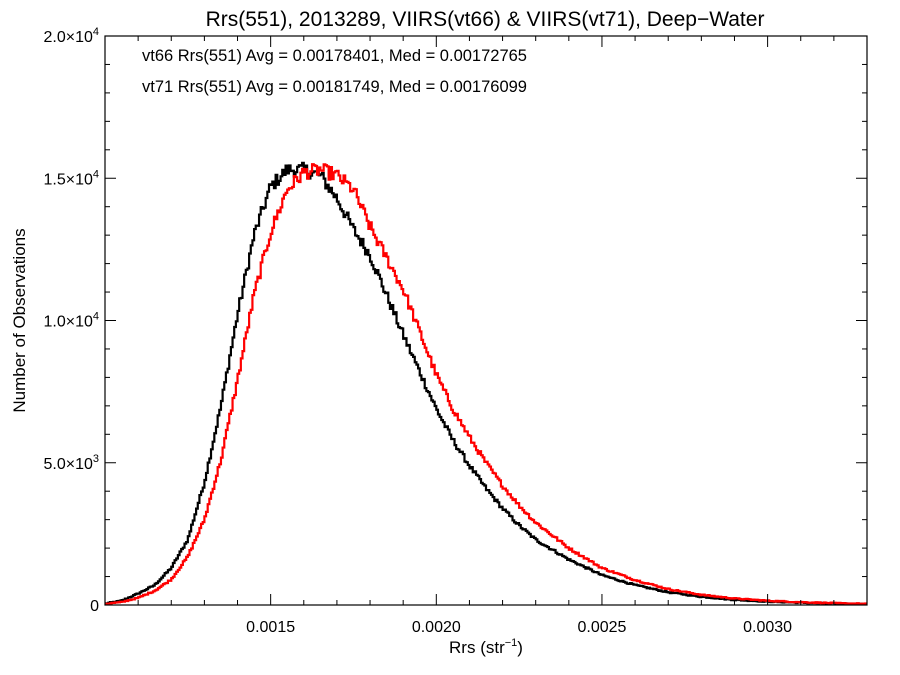 Image resolution: width=900 pixels, height=675 pixels. What do you see at coordinates (436, 627) in the screenshot?
I see `x-tick-label: 0.0020` at bounding box center [436, 627].